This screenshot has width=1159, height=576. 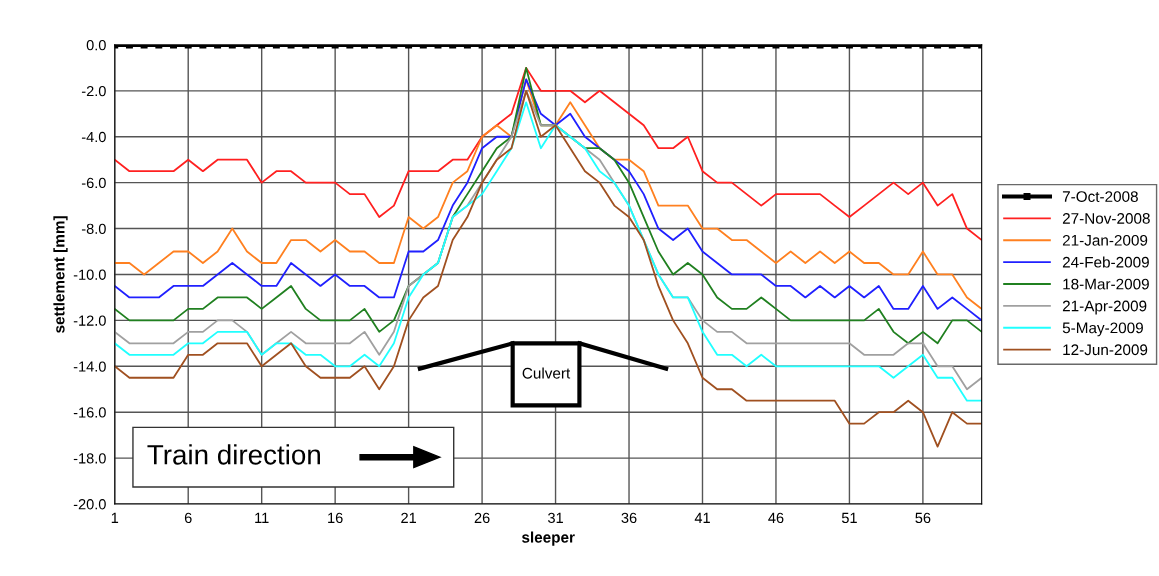 What do you see at coordinates (1100, 196) in the screenshot?
I see `legend-label: 7-Oct-2008` at bounding box center [1100, 196].